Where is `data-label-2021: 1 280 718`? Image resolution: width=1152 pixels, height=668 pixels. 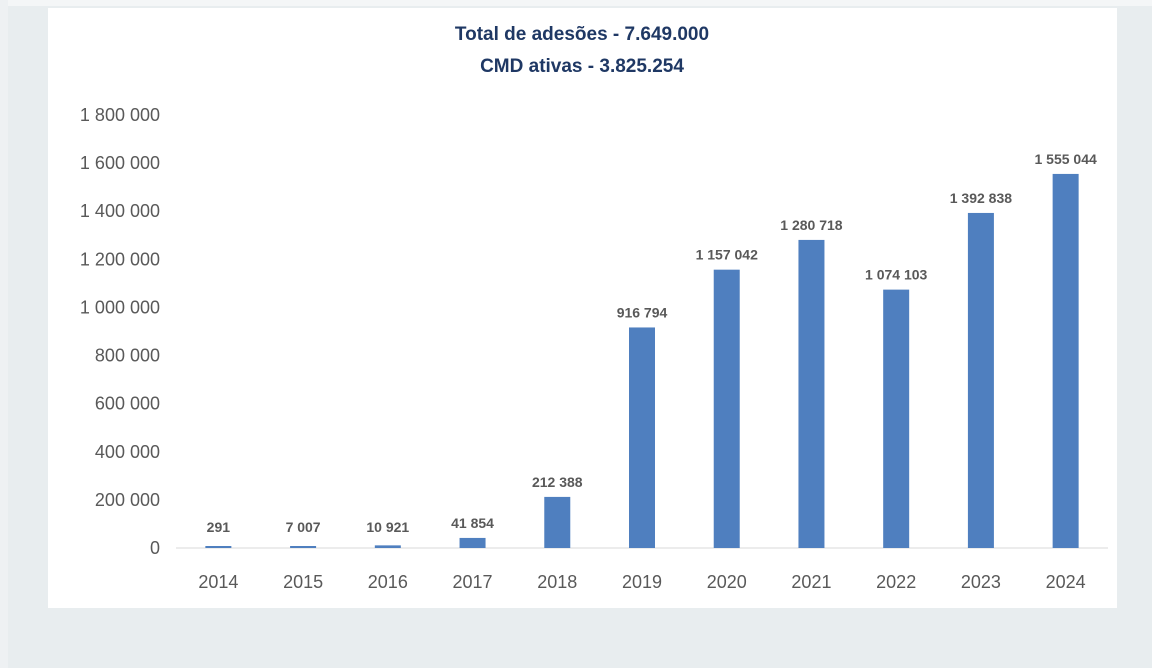 data-label-2021: 1 280 718 is located at coordinates (811, 225).